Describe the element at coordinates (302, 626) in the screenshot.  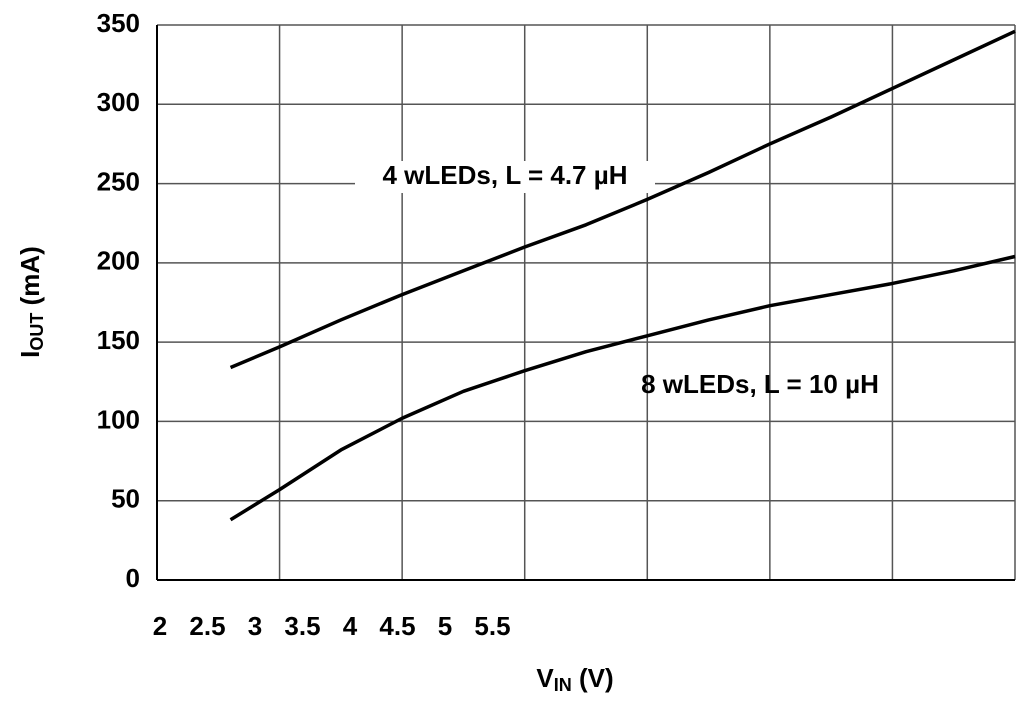
I see `x-tick-label: 3.5` at that location.